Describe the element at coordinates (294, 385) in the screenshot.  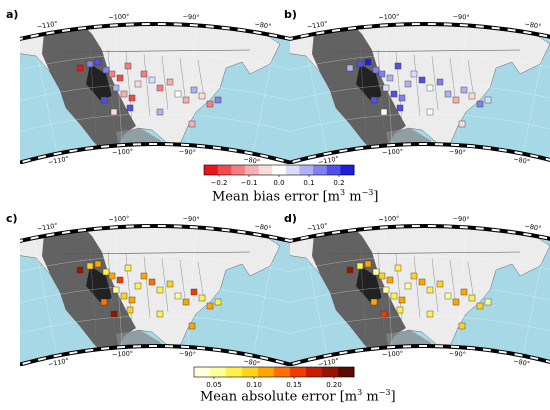
I see `colorbar-tick-label: 0.15` at that location.